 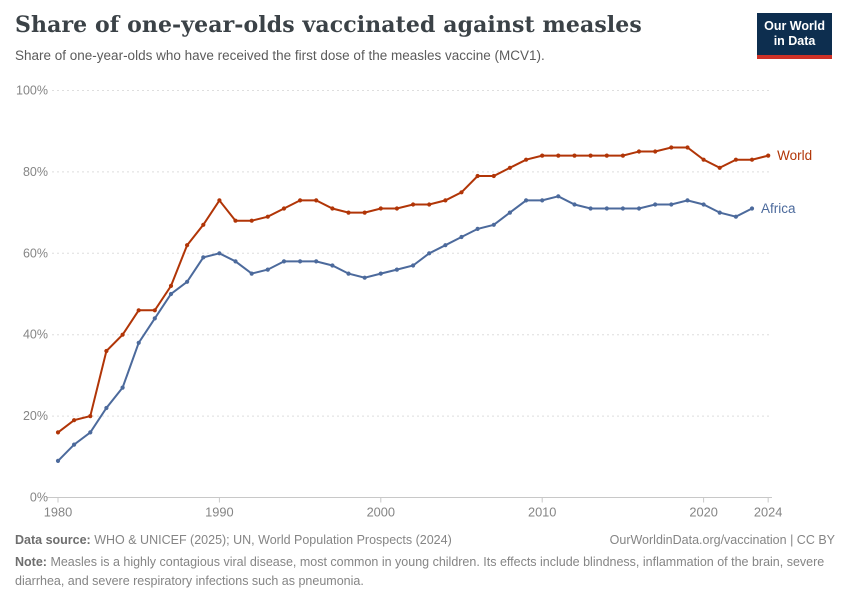 I want to click on world-point-1984, so click(x=122, y=334).